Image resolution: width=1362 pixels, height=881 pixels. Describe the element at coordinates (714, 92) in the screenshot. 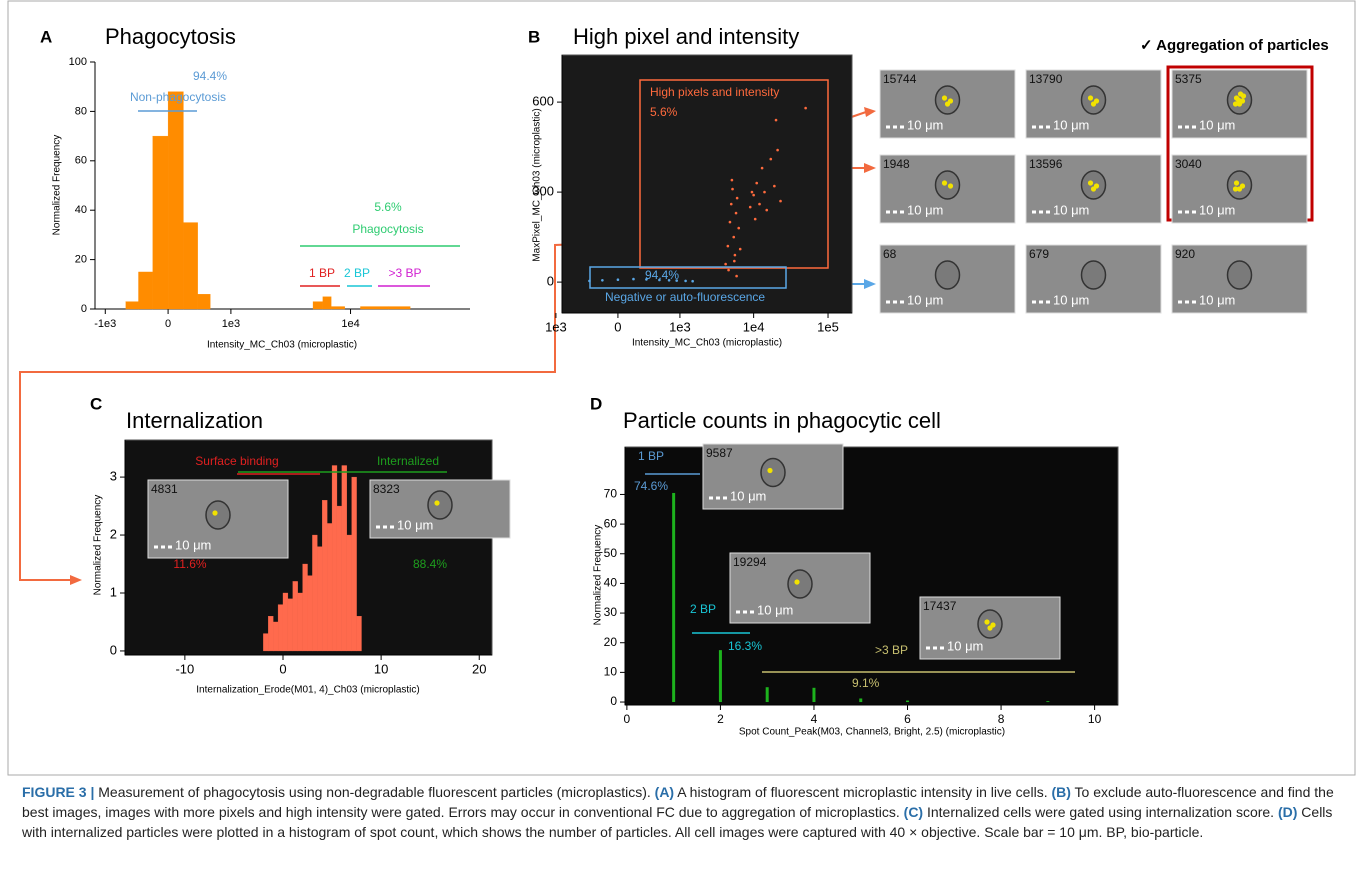

I see `annotation: High pixels and intensity` at that location.